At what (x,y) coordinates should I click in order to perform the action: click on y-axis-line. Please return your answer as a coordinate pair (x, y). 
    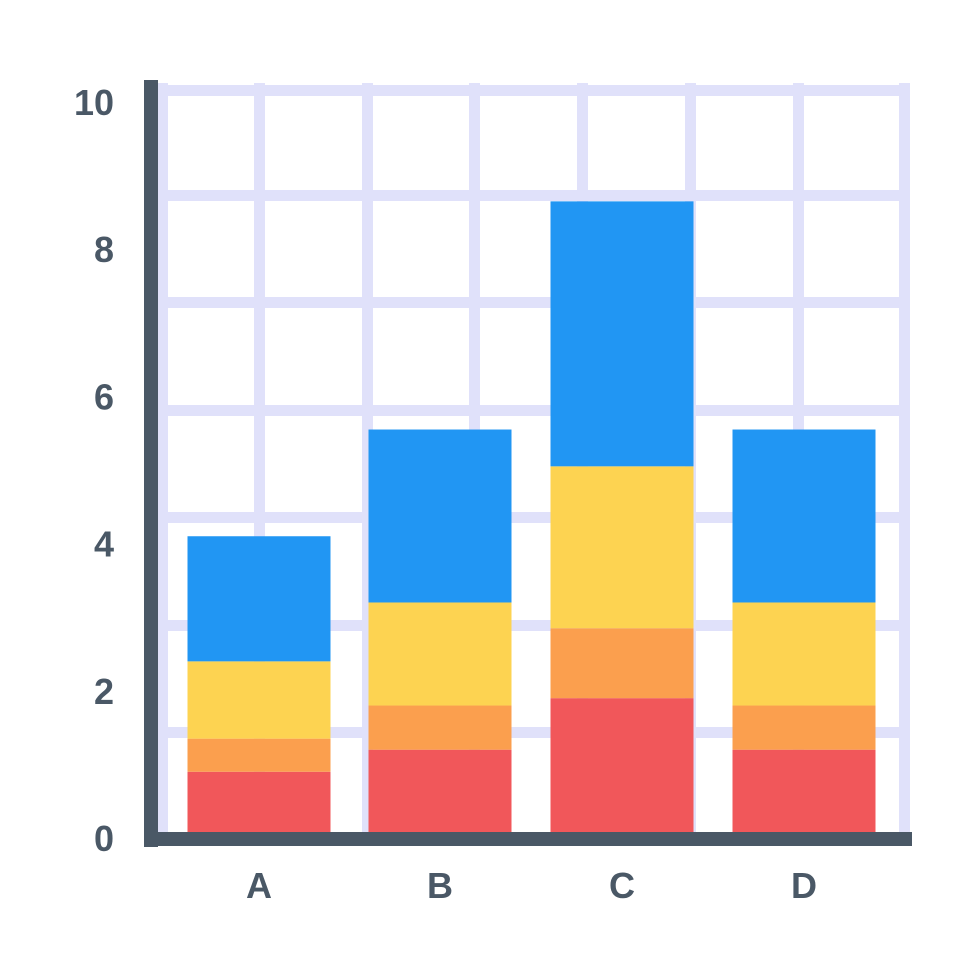
    Looking at the image, I should click on (151, 463).